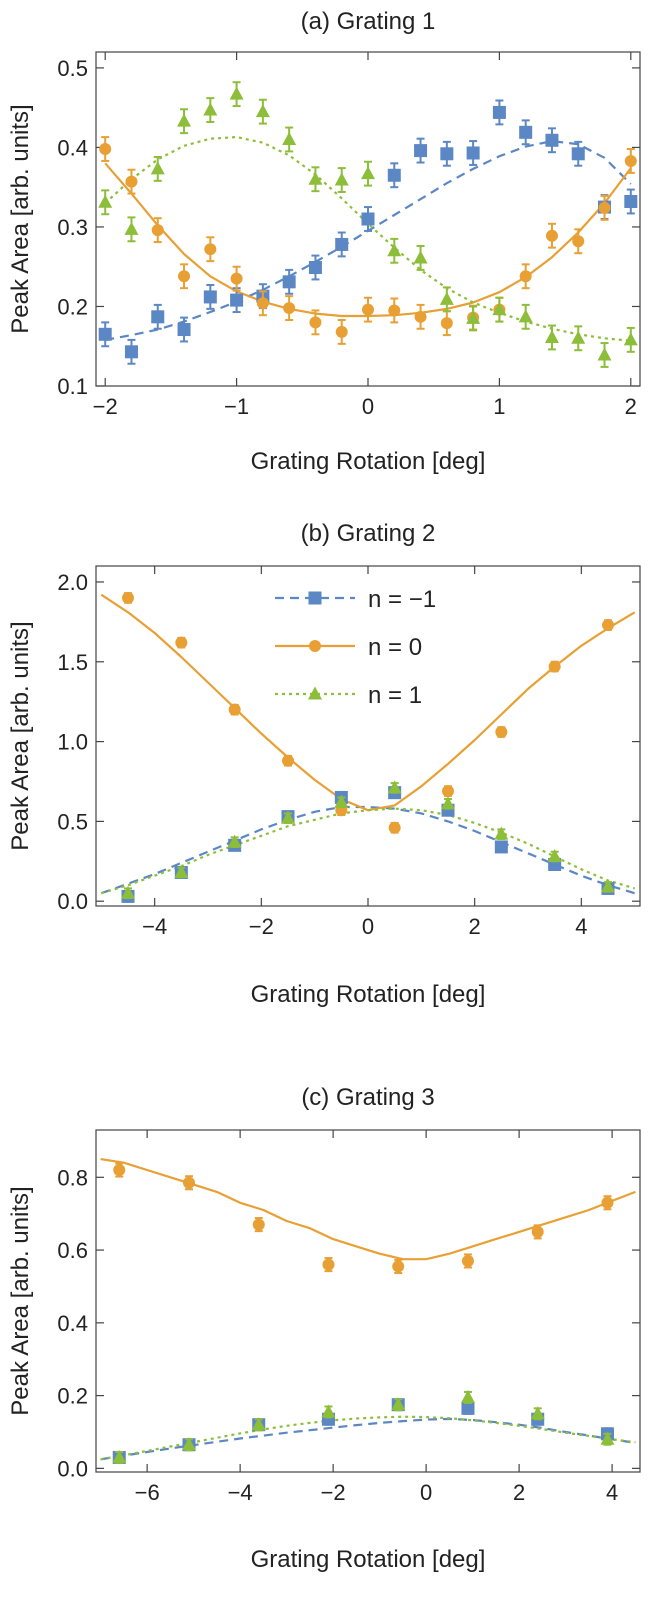 The width and height of the screenshot is (664, 1604). What do you see at coordinates (147, 1492) in the screenshot?
I see `x-tick-label: −6` at bounding box center [147, 1492].